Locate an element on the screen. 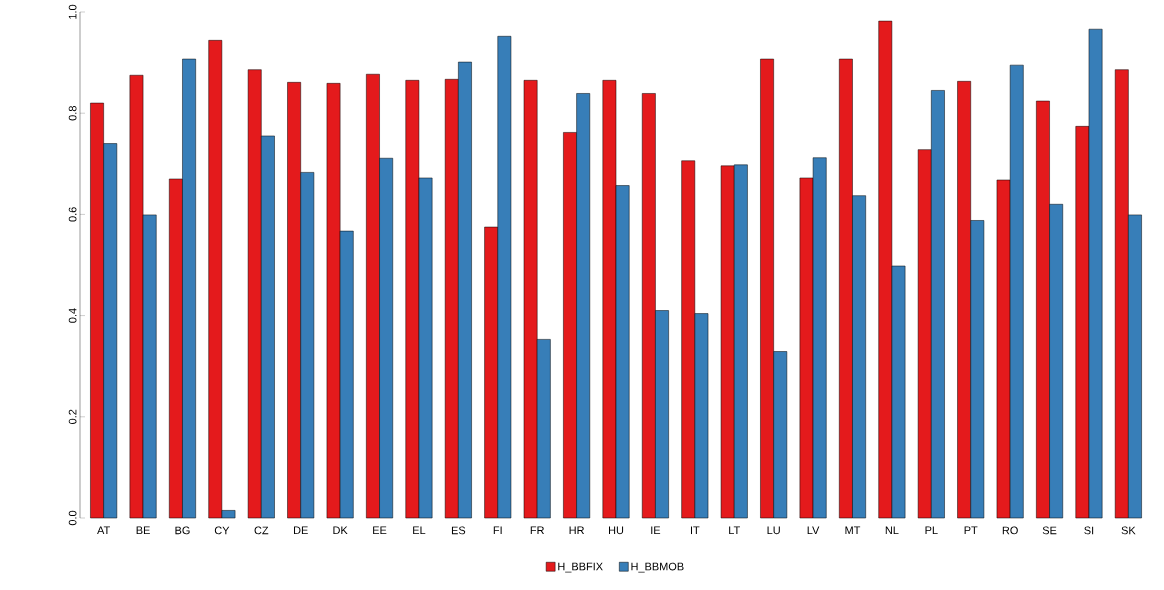 This screenshot has height=590, width=1164. x-tick-label: BG is located at coordinates (182, 530).